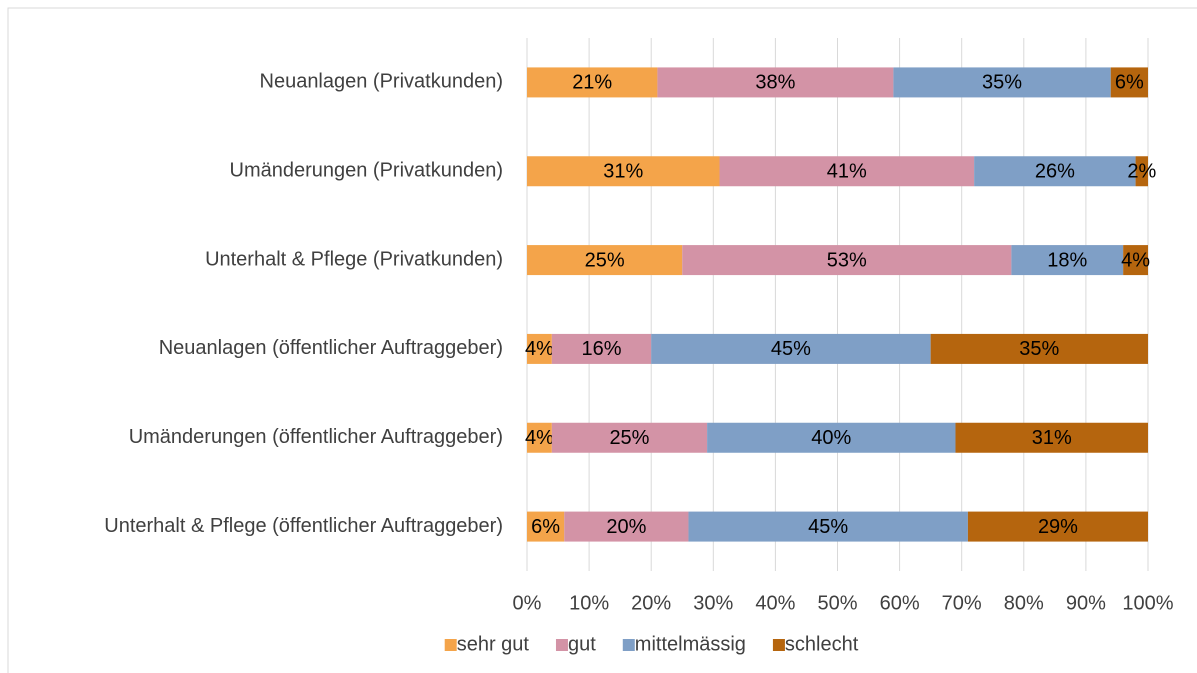 Image resolution: width=1197 pixels, height=673 pixels. I want to click on x-tick-label: 90%, so click(1086, 603).